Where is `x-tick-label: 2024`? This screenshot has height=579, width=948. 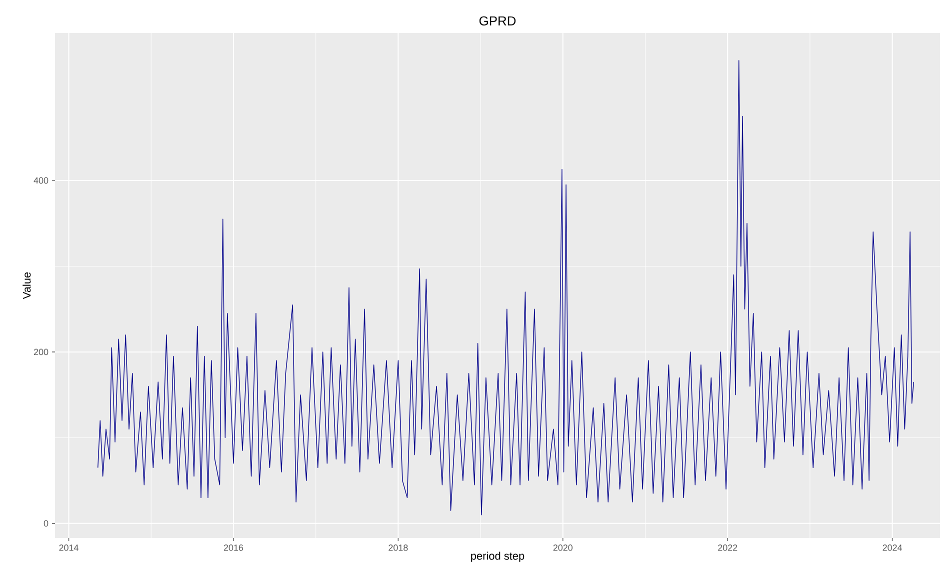 x-tick-label: 2024 is located at coordinates (892, 547).